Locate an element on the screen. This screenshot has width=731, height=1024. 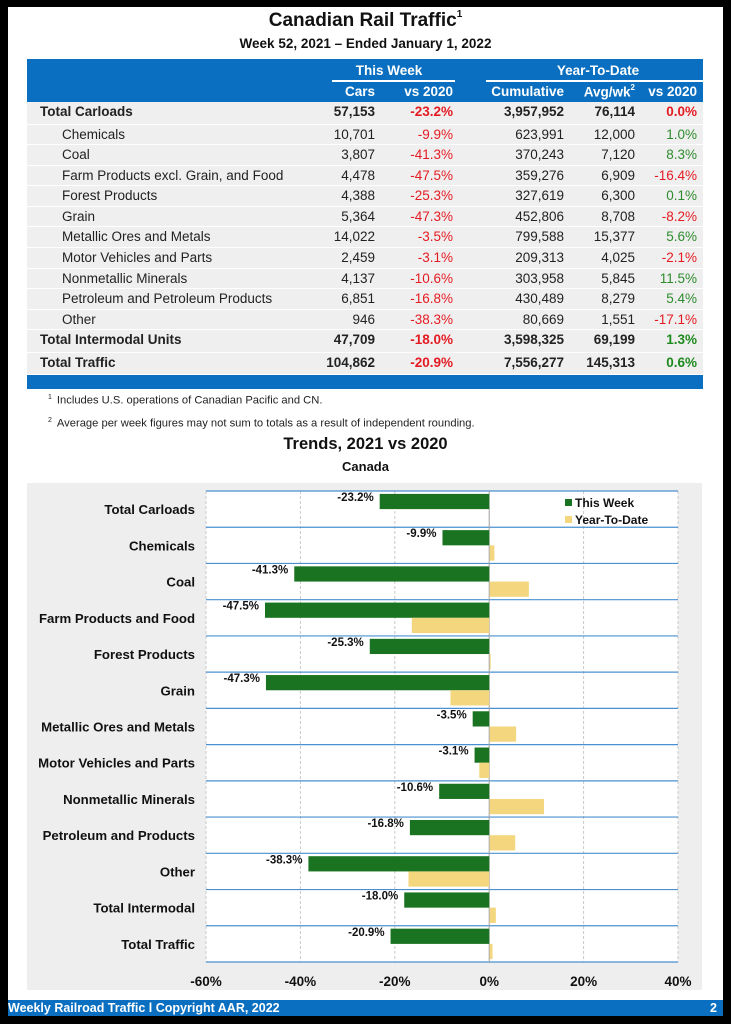
chart-subtitle: Canada is located at coordinates (365, 466).